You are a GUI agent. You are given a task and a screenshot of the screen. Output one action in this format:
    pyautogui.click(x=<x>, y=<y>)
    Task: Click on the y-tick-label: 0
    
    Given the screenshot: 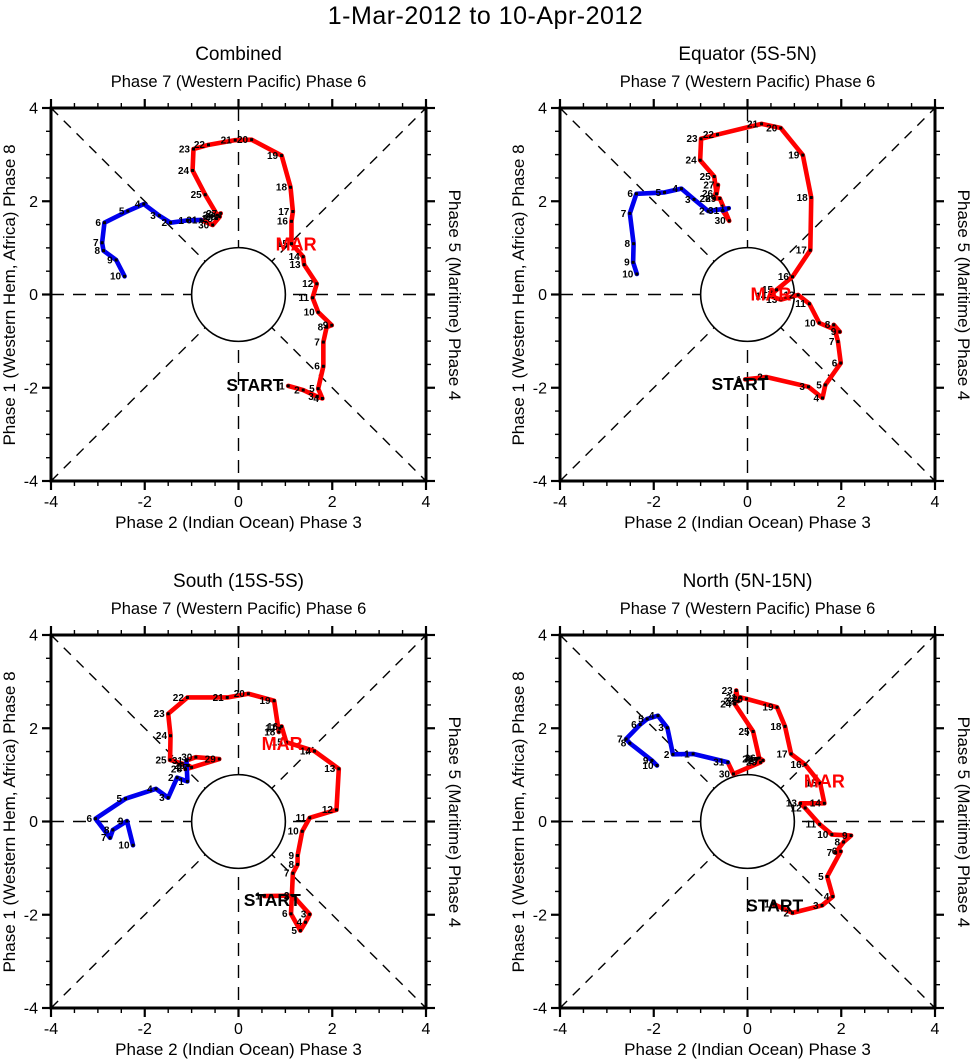 What is the action you would take?
    pyautogui.click(x=33, y=822)
    